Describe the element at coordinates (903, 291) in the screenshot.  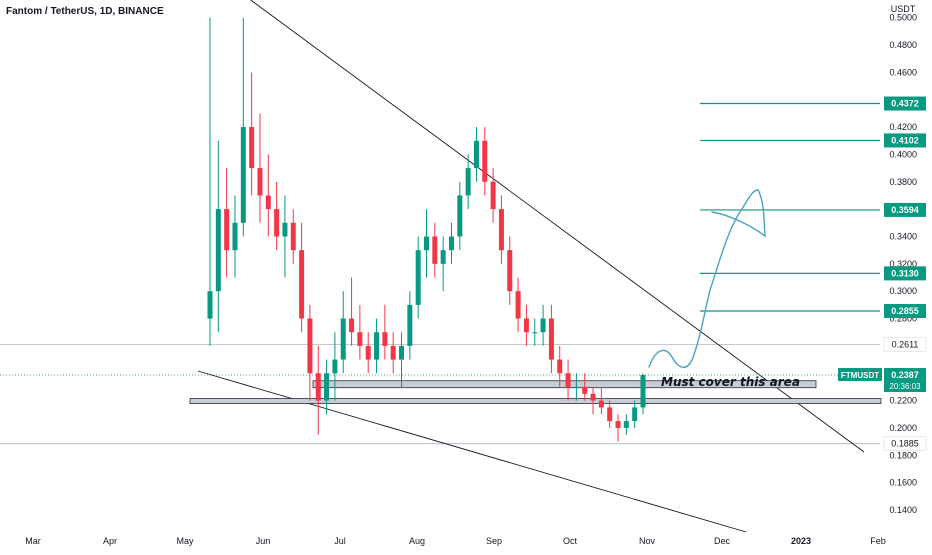
I see `y-tick-label: 0.3000` at that location.